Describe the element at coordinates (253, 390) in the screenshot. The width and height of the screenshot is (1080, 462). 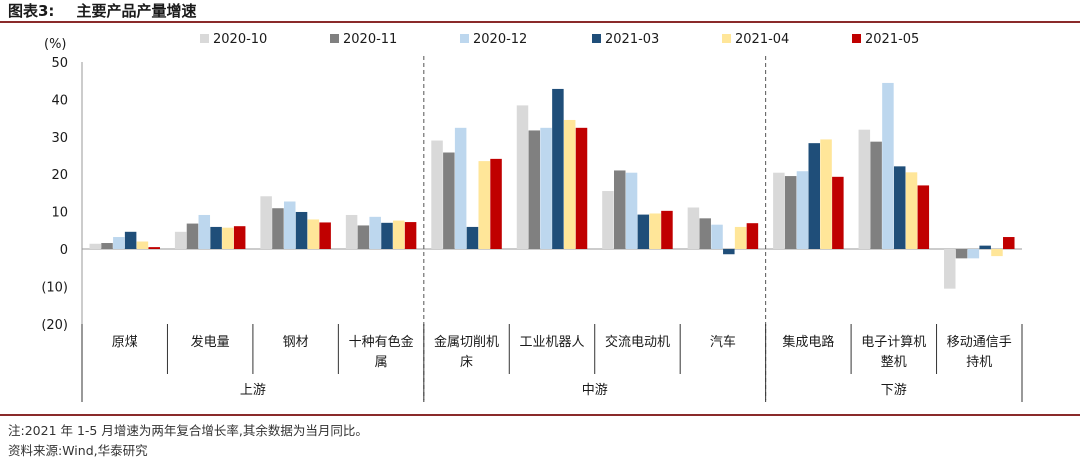
I see `group-label: 上游` at that location.